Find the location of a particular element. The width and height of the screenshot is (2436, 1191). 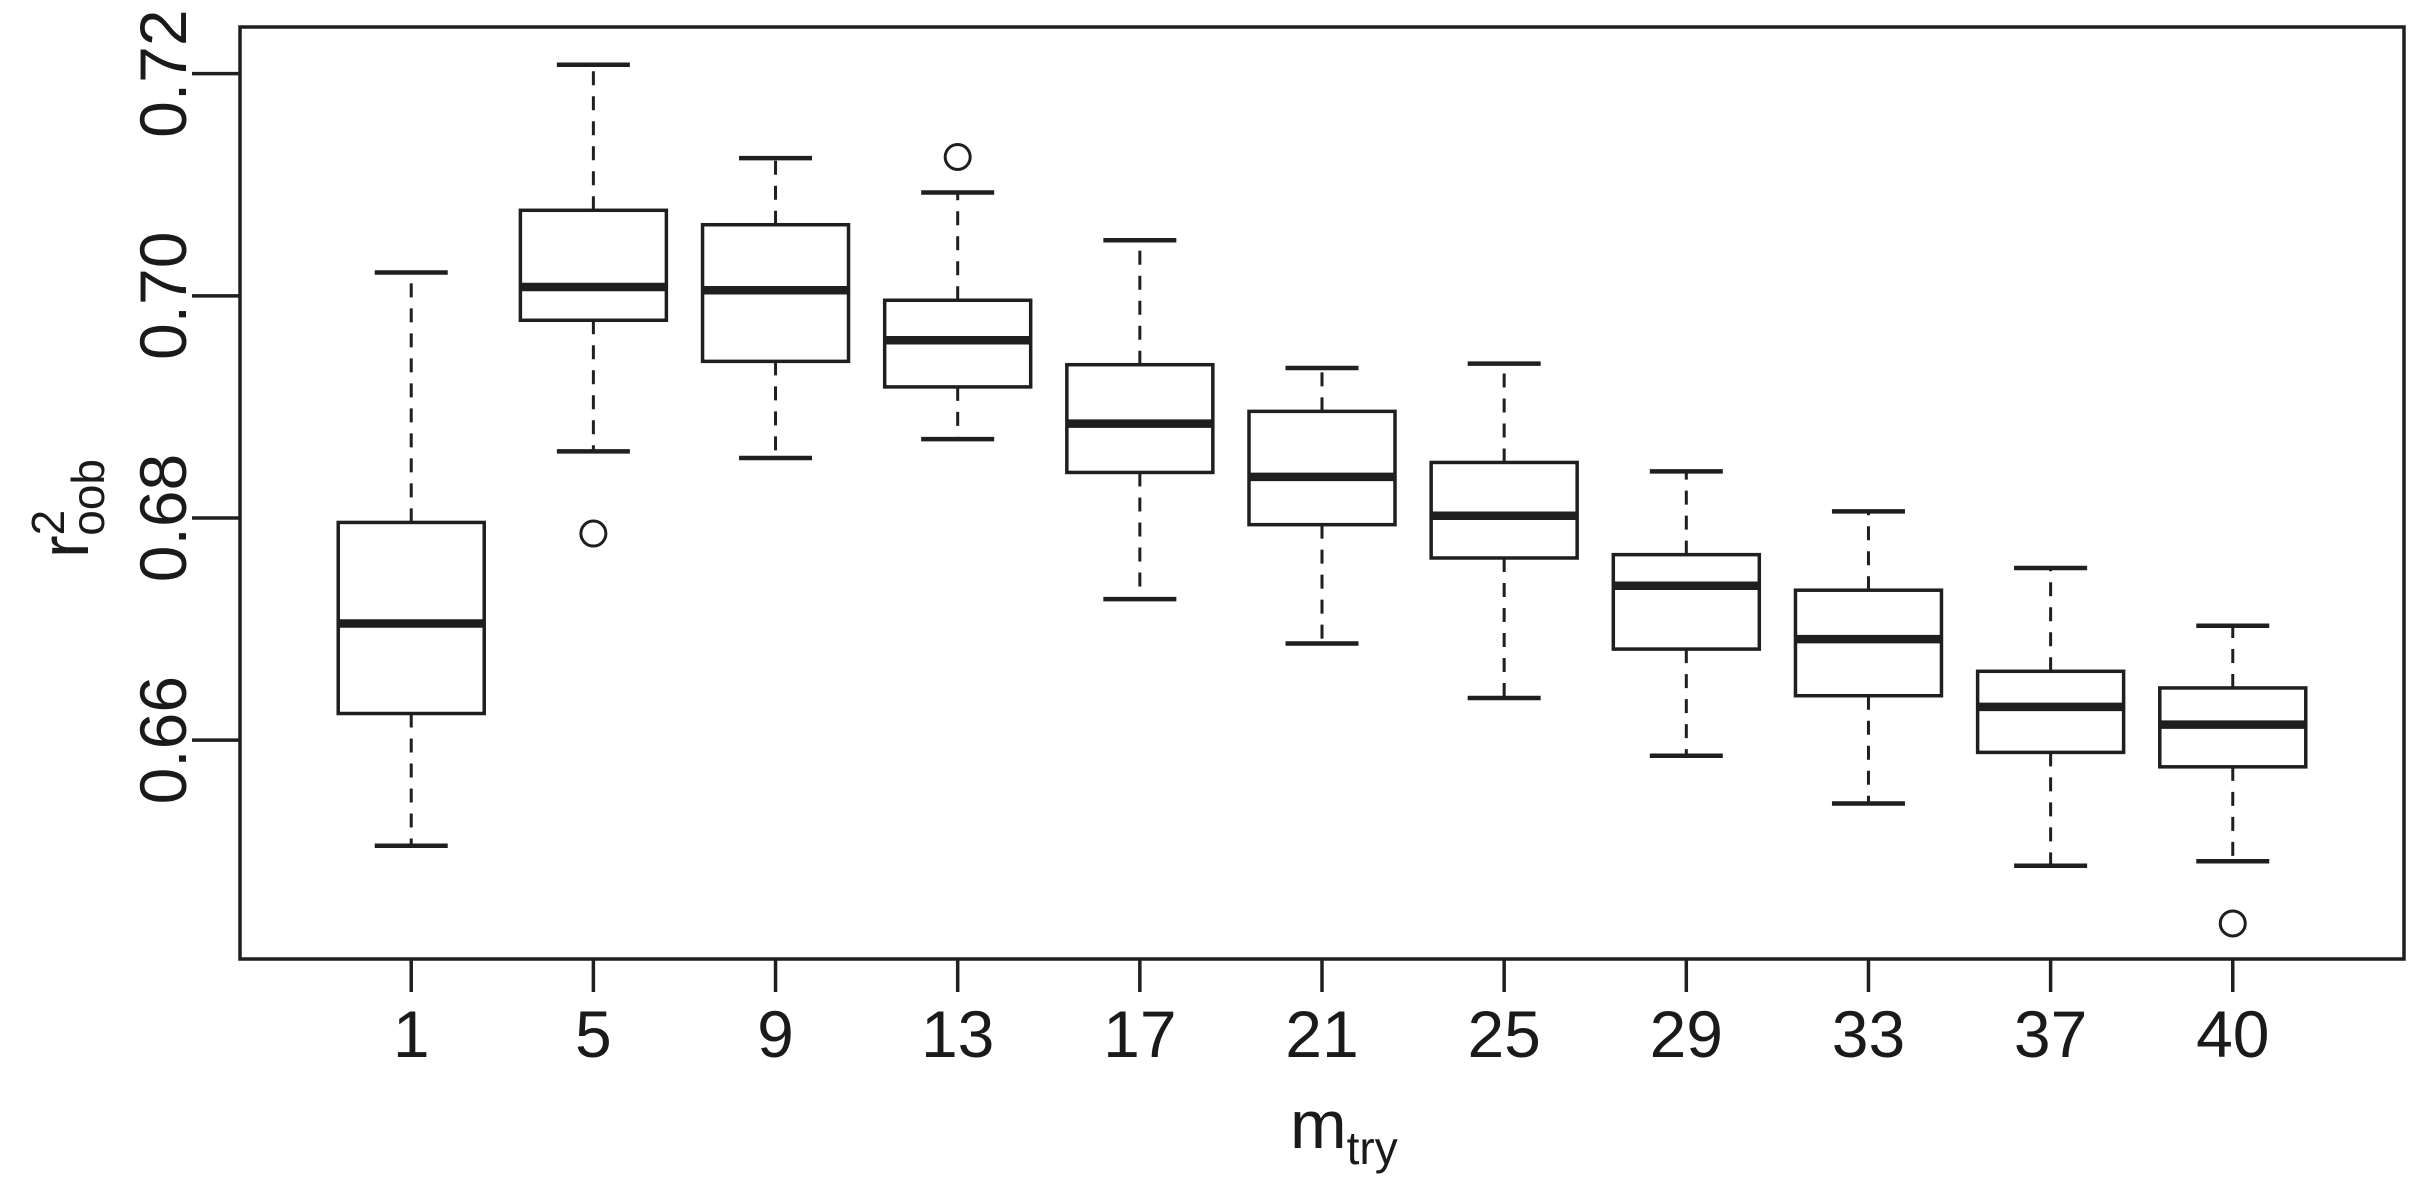

y-tick-label: 0.70 is located at coordinates (163, 296).